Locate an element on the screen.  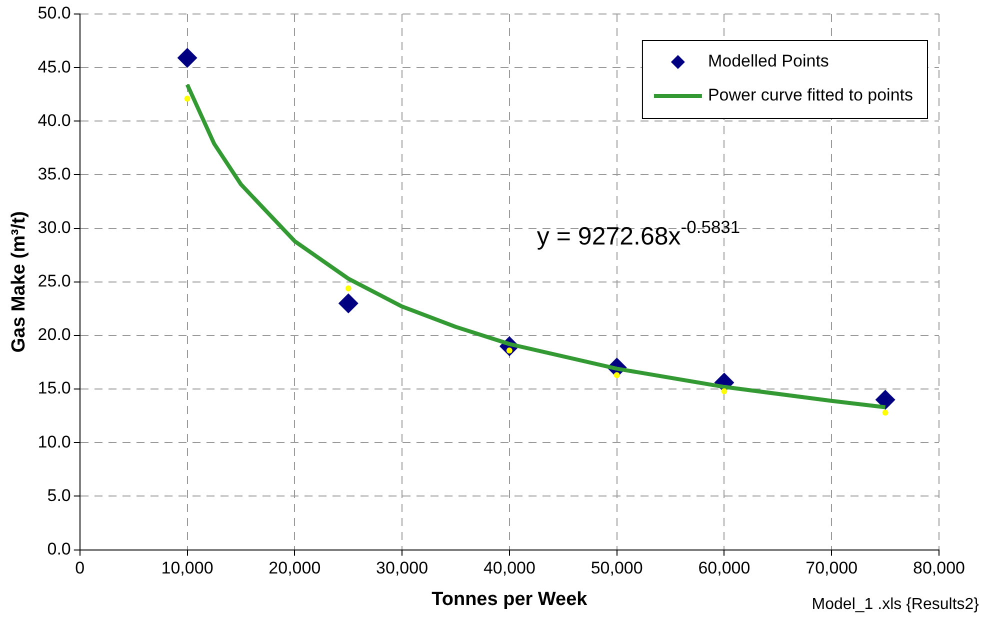
legend-label: Modelled Points is located at coordinates (768, 61).